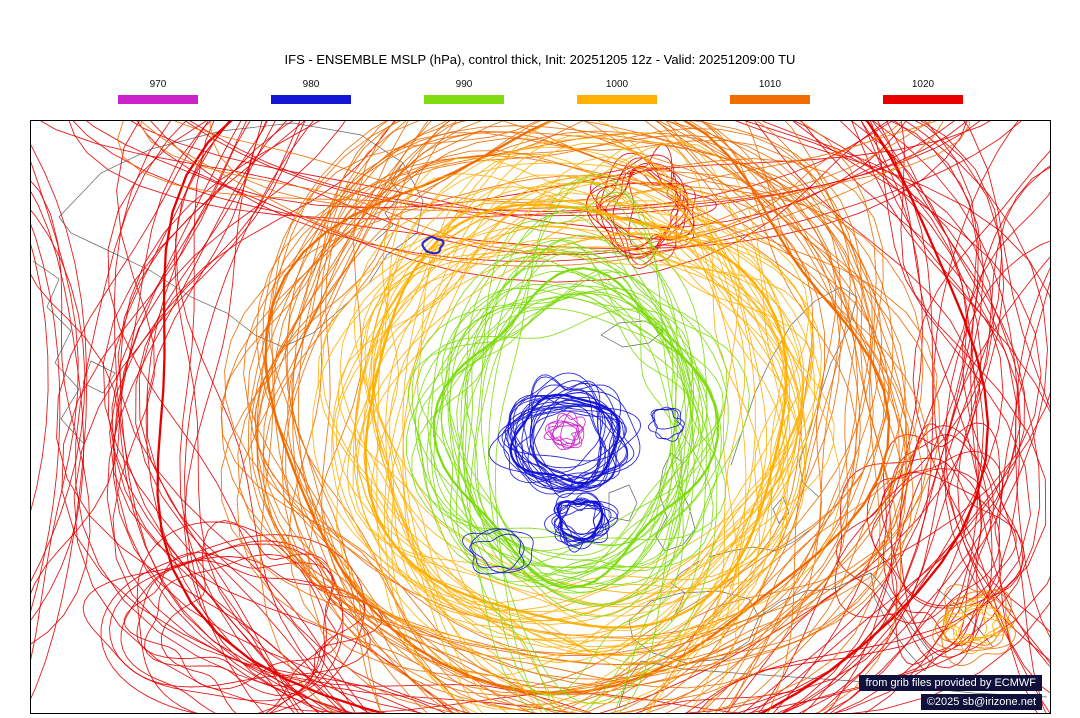 This screenshot has height=718, width=1080. Describe the element at coordinates (923, 84) in the screenshot. I see `legend-label: 1020` at that location.